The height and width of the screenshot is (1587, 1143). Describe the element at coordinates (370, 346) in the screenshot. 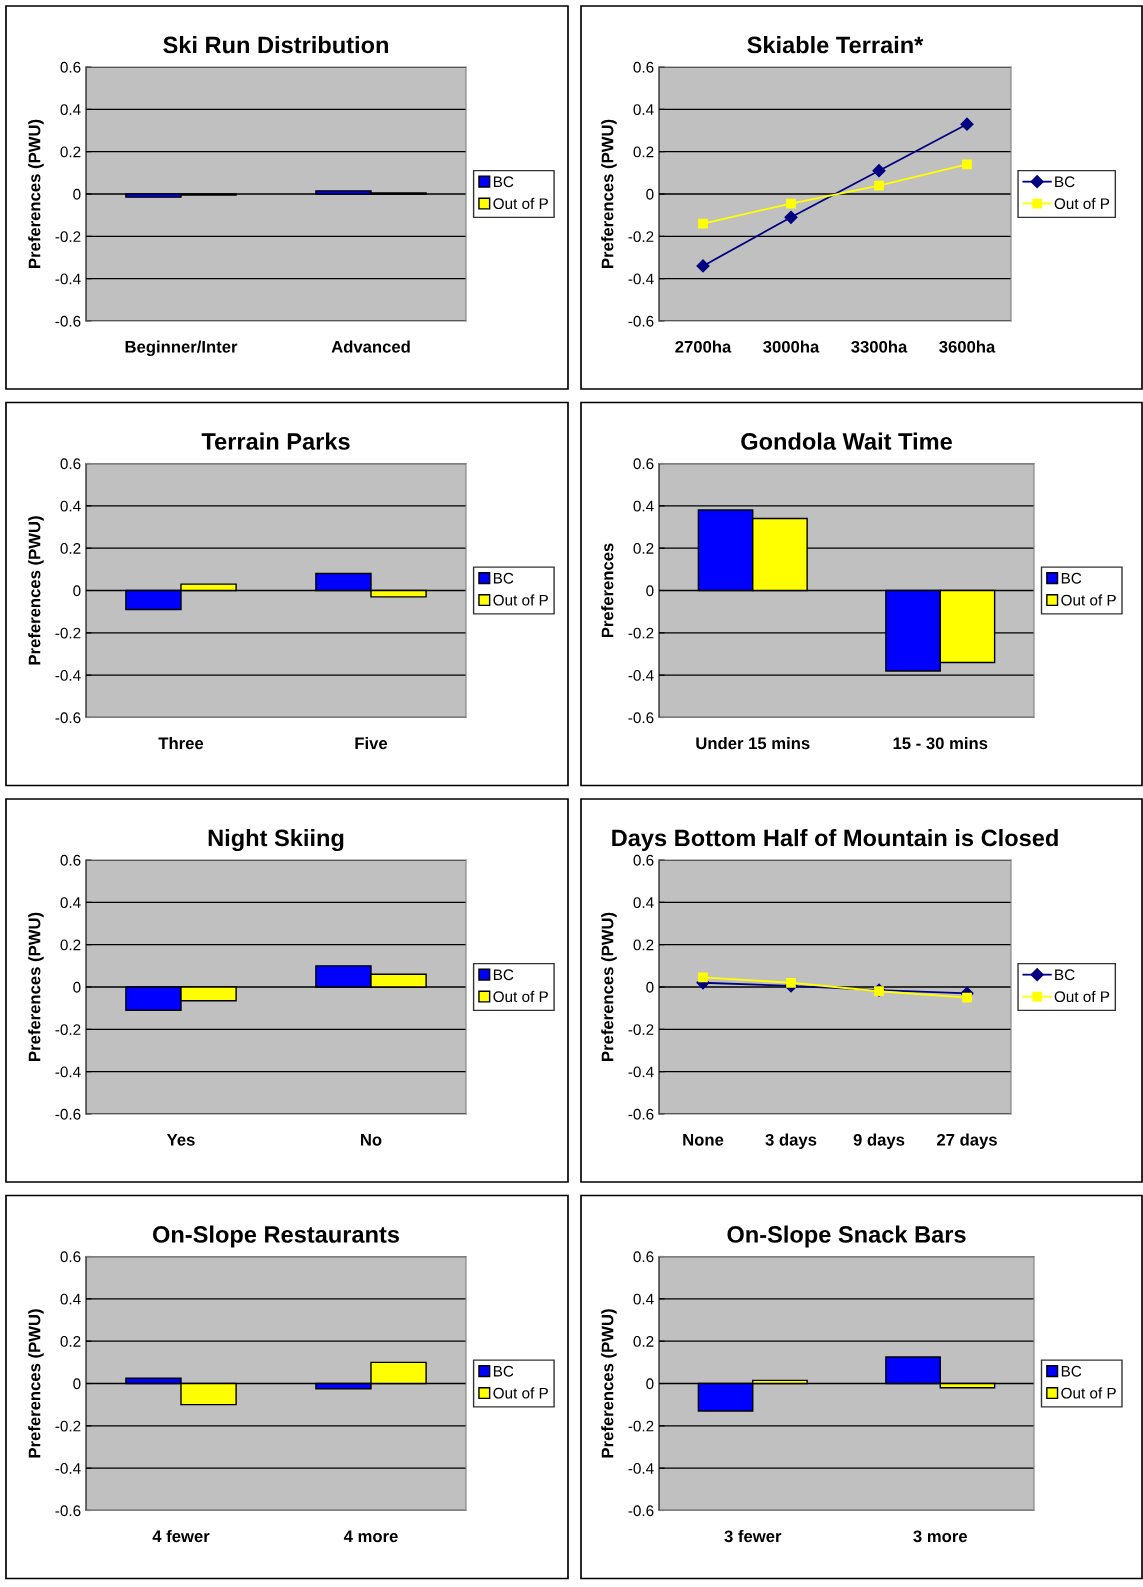

I see `x-tick-label: Advanced` at that location.